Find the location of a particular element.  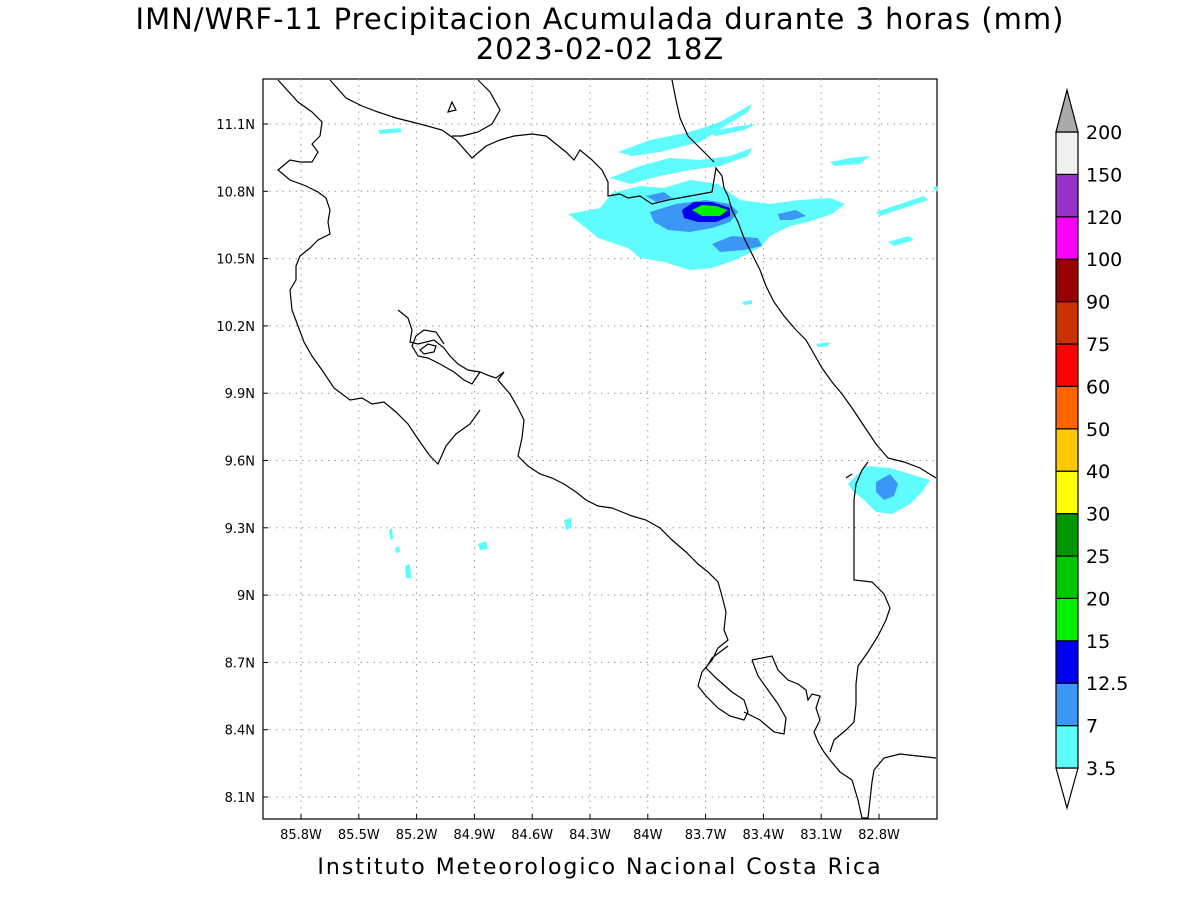

colorbar-label: 90 is located at coordinates (1098, 303).